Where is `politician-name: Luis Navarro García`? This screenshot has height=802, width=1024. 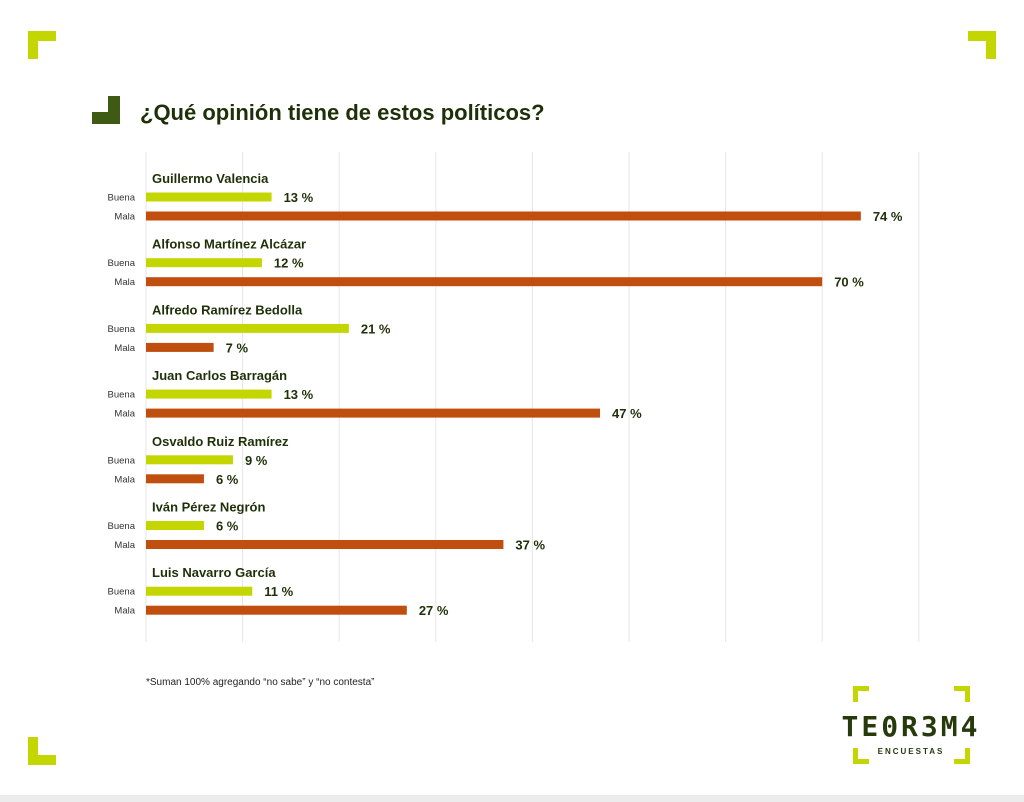
politician-name: Luis Navarro García is located at coordinates (214, 572).